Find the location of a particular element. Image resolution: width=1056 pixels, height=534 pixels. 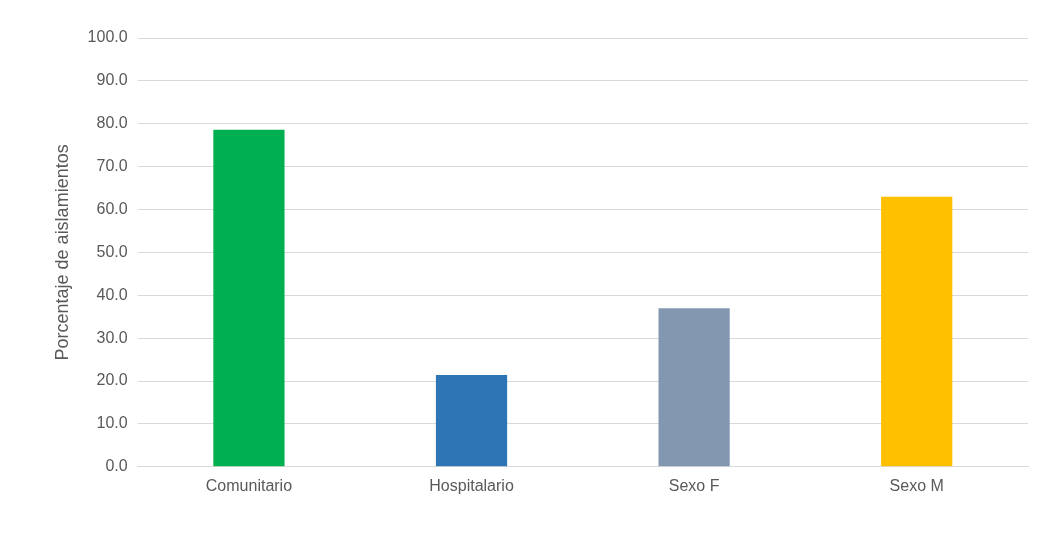

y-tick-label: 10.0 is located at coordinates (112, 423).